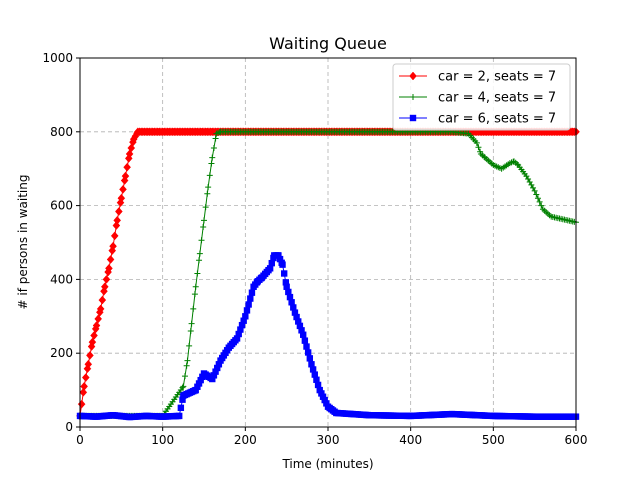 The height and width of the screenshot is (480, 640). Describe the element at coordinates (477, 119) in the screenshot. I see `legend-item: car = 6, seats = 7` at that location.